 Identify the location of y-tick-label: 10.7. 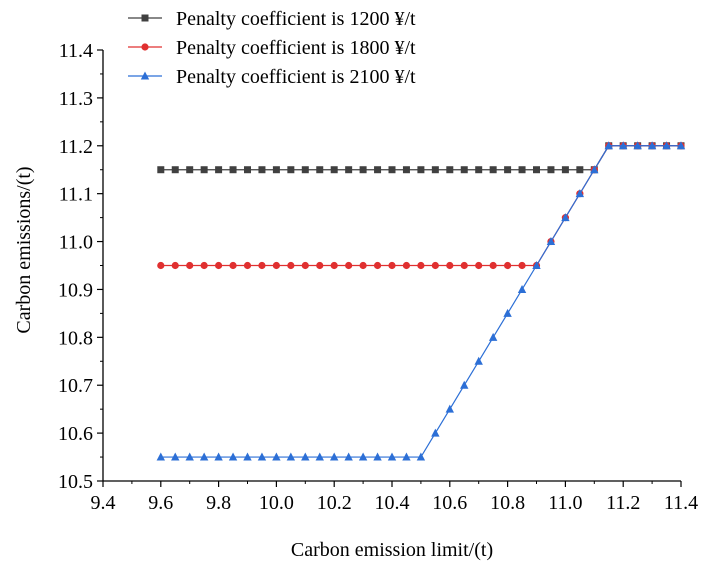
(75, 386).